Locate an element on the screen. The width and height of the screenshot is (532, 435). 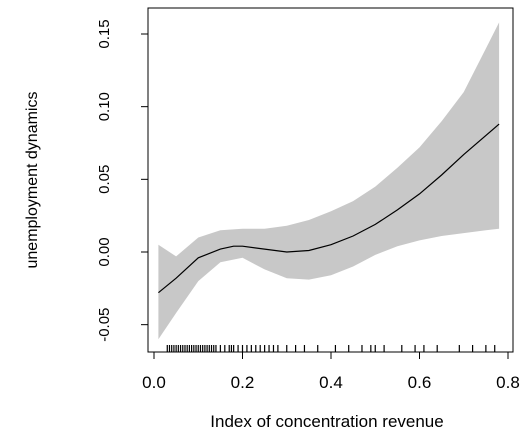
x-tick-label: 0.4 is located at coordinates (331, 382).